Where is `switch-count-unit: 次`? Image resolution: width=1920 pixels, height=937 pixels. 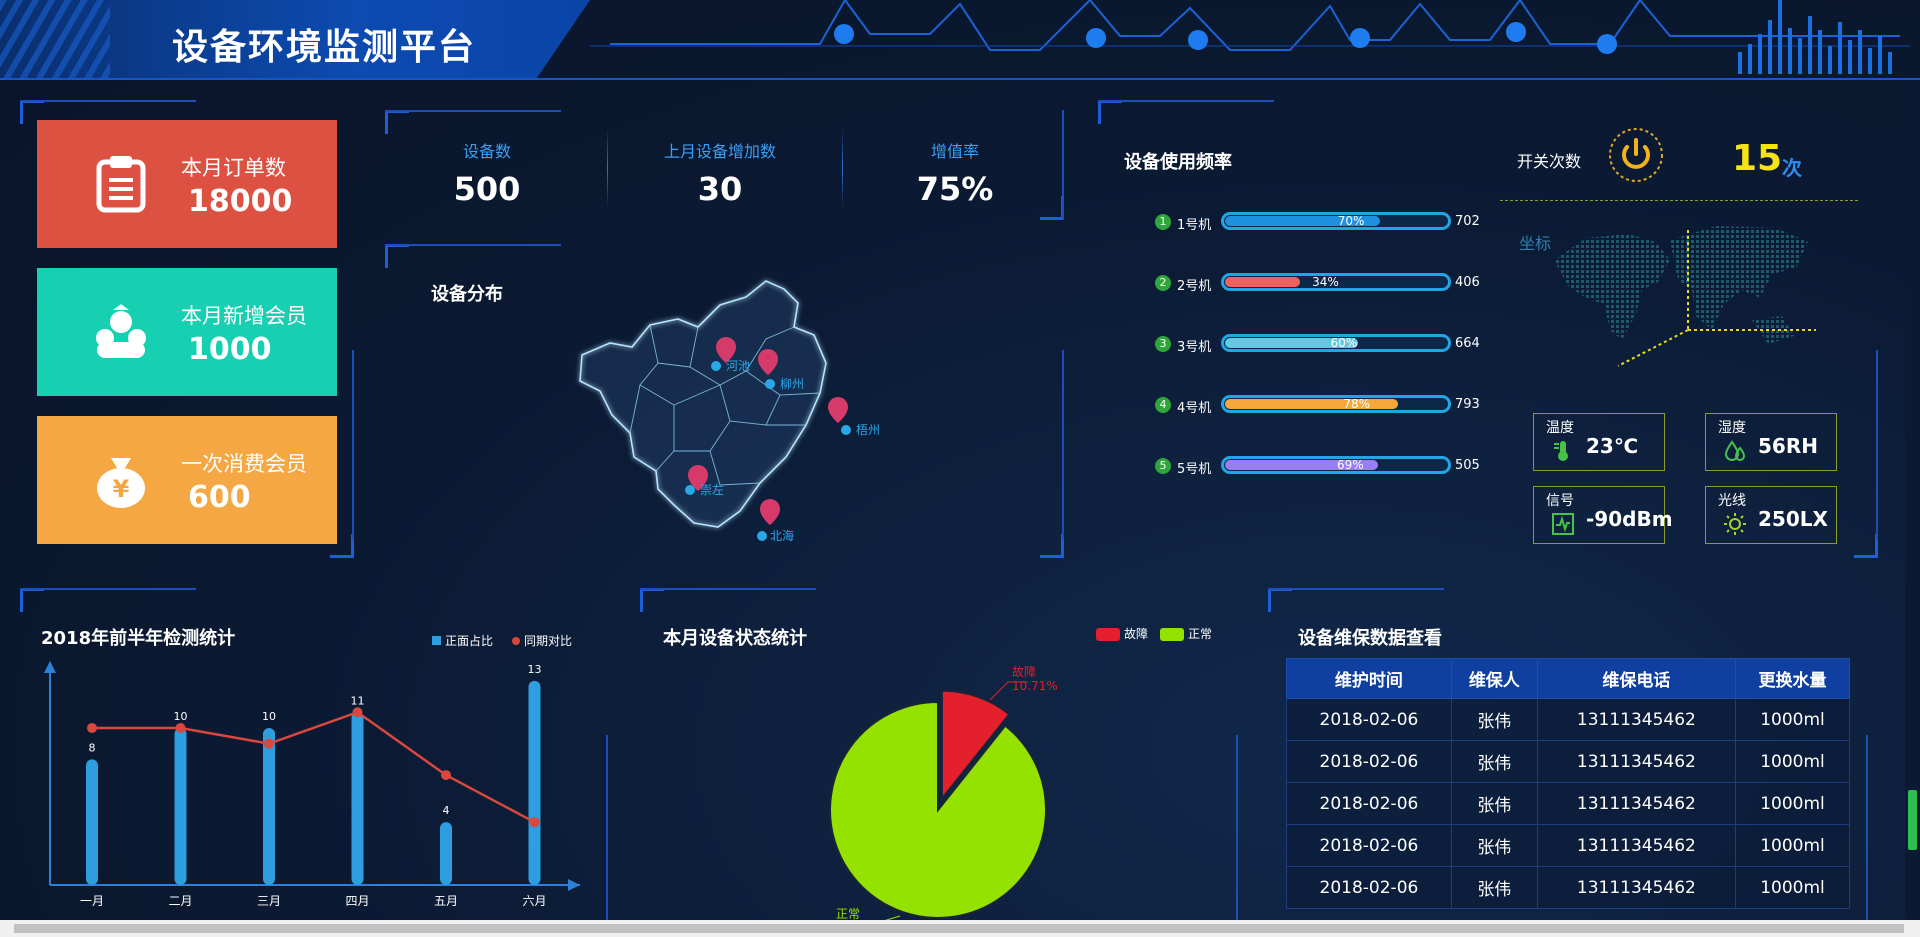
switch-count-unit: 次 is located at coordinates (1792, 168).